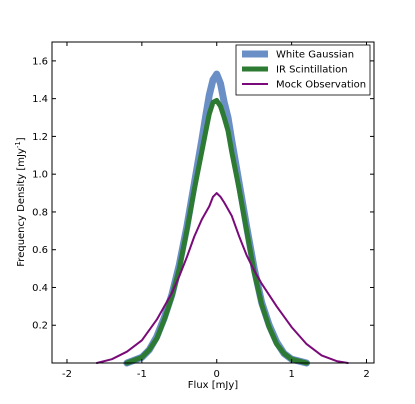  Describe the element at coordinates (67, 374) in the screenshot. I see `x-tick-label: -2` at that location.